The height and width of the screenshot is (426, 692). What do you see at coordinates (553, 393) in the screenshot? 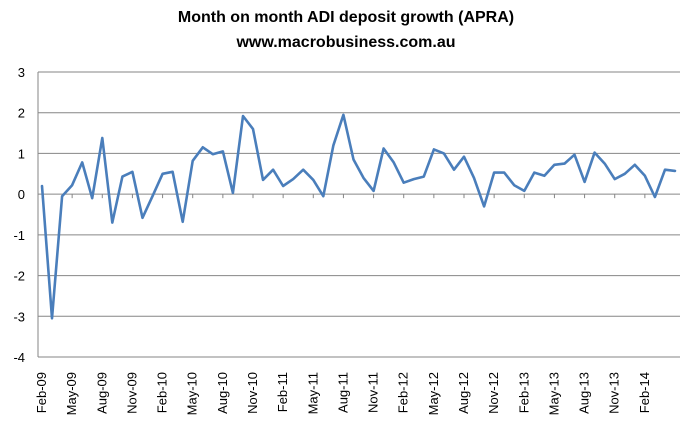
I see `x-tick-label: May-13` at bounding box center [553, 393].